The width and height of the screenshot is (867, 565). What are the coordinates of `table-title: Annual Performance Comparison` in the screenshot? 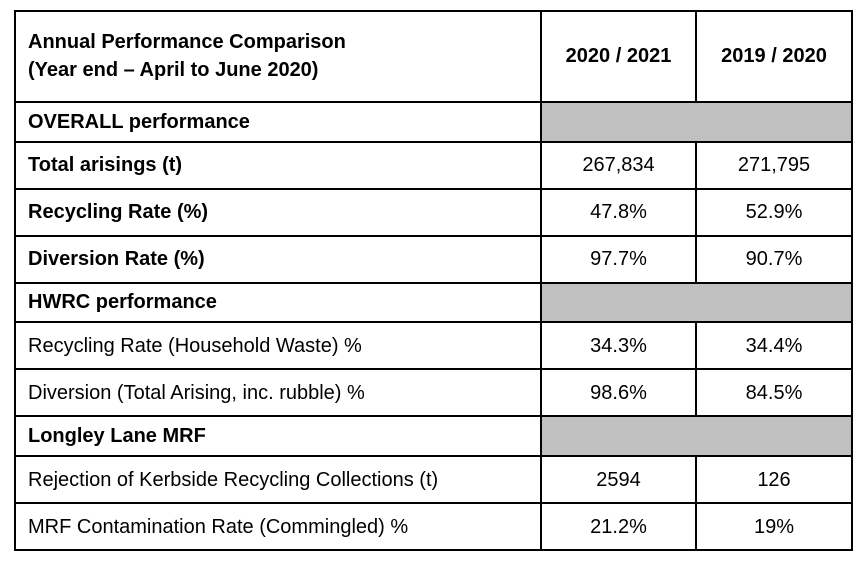 It's located at (187, 42).